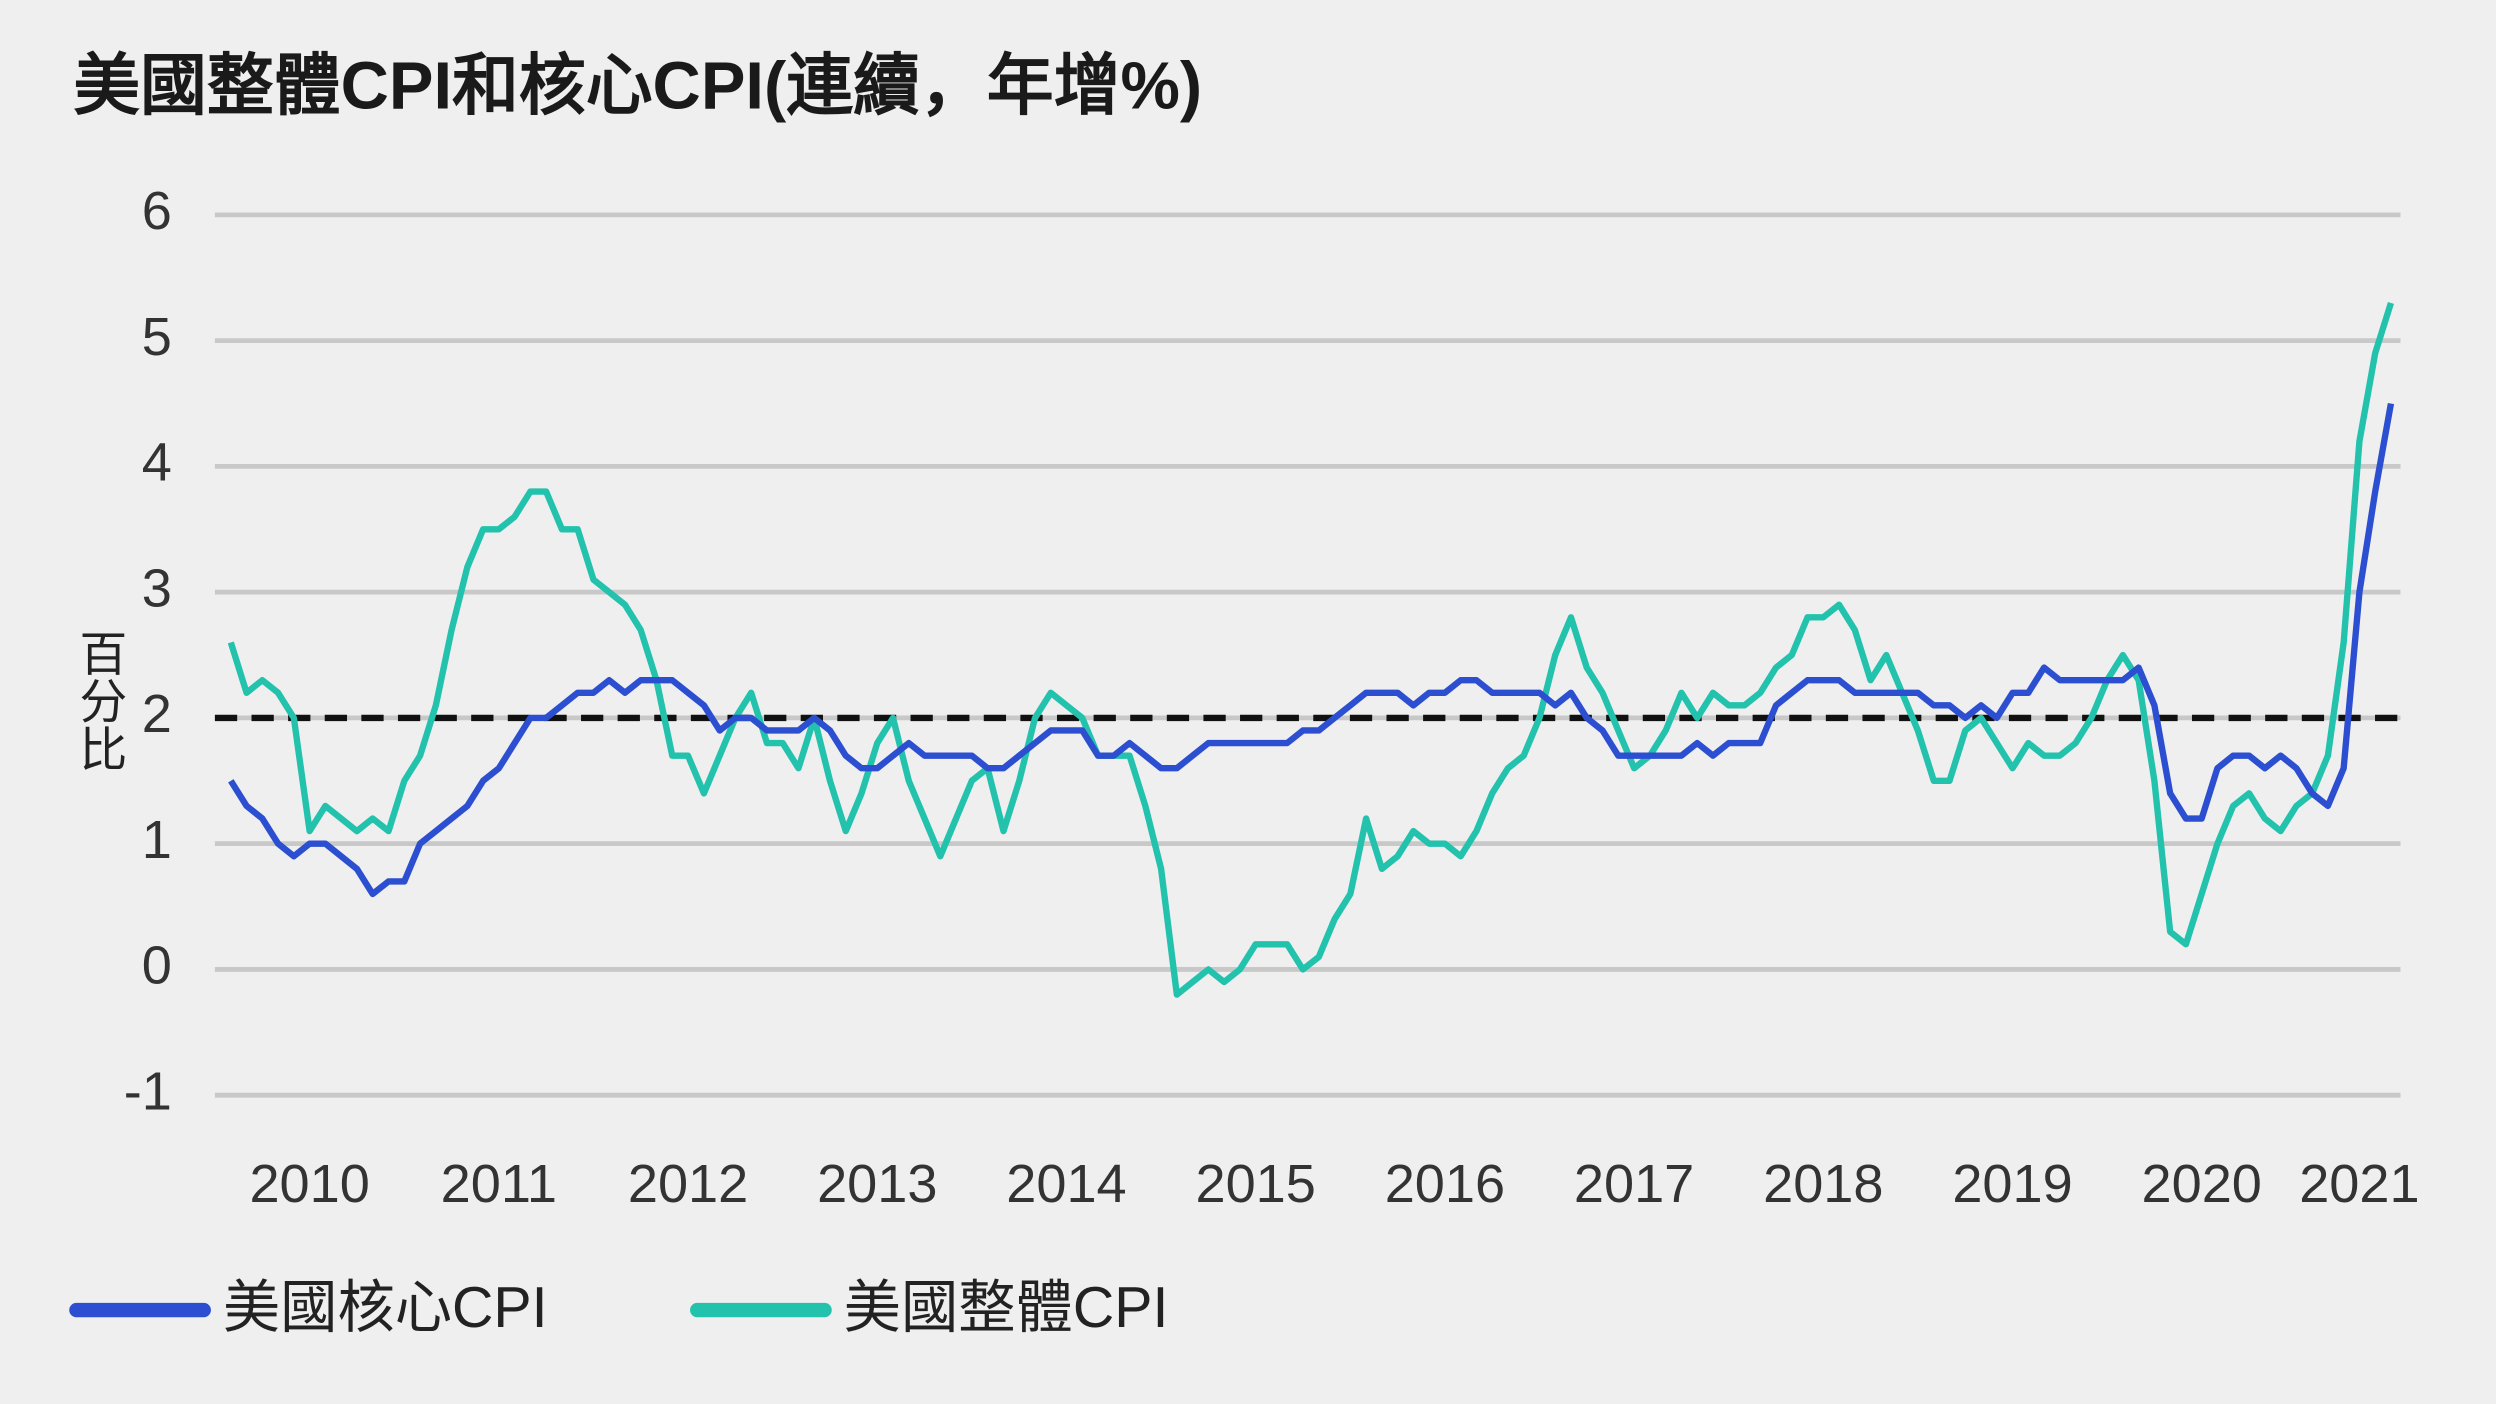 This screenshot has width=2496, height=1404. I want to click on y-tick-label: 4, so click(157, 463).